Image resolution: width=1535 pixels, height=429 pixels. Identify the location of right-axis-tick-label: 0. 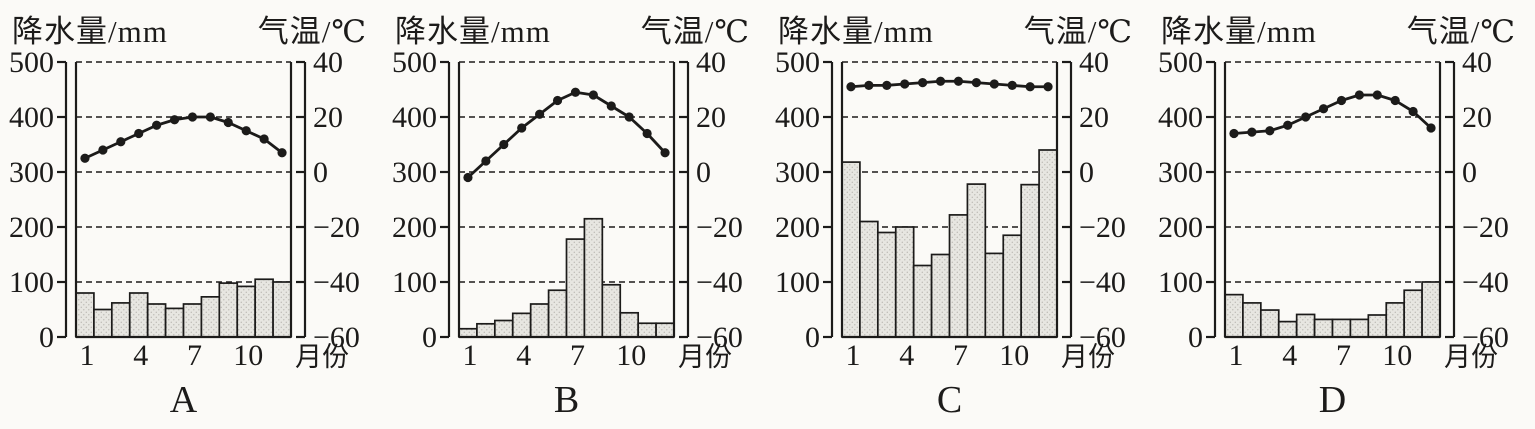
(703, 172).